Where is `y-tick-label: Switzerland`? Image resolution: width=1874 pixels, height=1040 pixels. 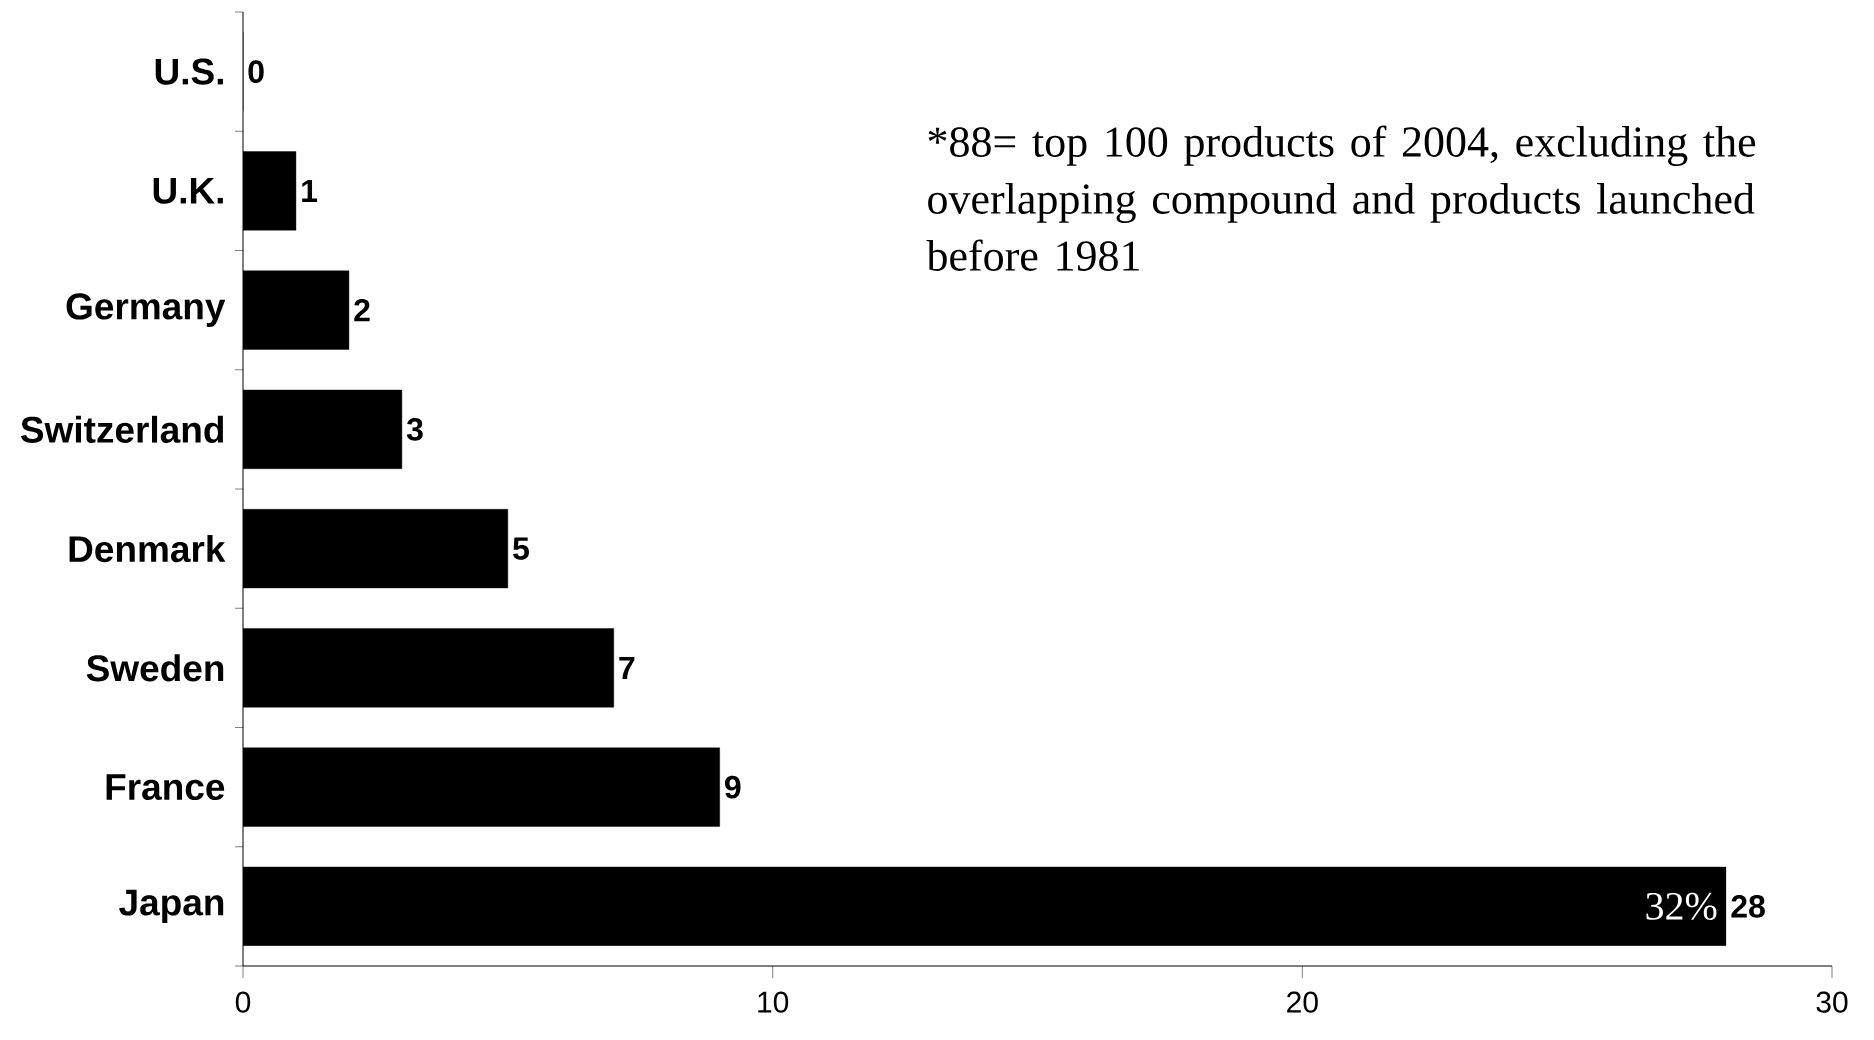 y-tick-label: Switzerland is located at coordinates (122, 429).